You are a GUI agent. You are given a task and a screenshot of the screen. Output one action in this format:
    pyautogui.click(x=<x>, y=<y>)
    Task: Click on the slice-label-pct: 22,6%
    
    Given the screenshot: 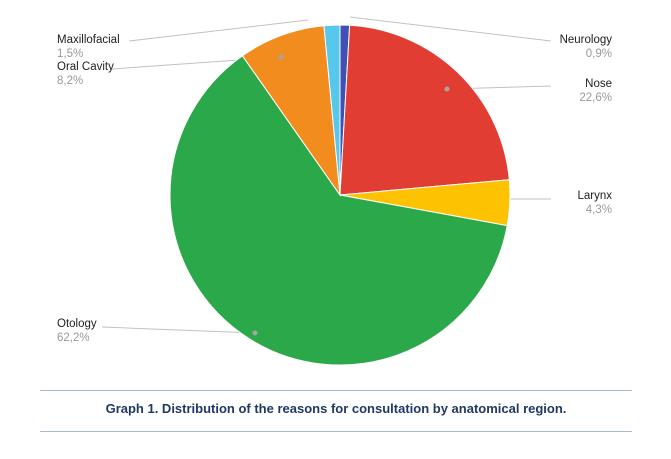 What is the action you would take?
    pyautogui.click(x=595, y=98)
    